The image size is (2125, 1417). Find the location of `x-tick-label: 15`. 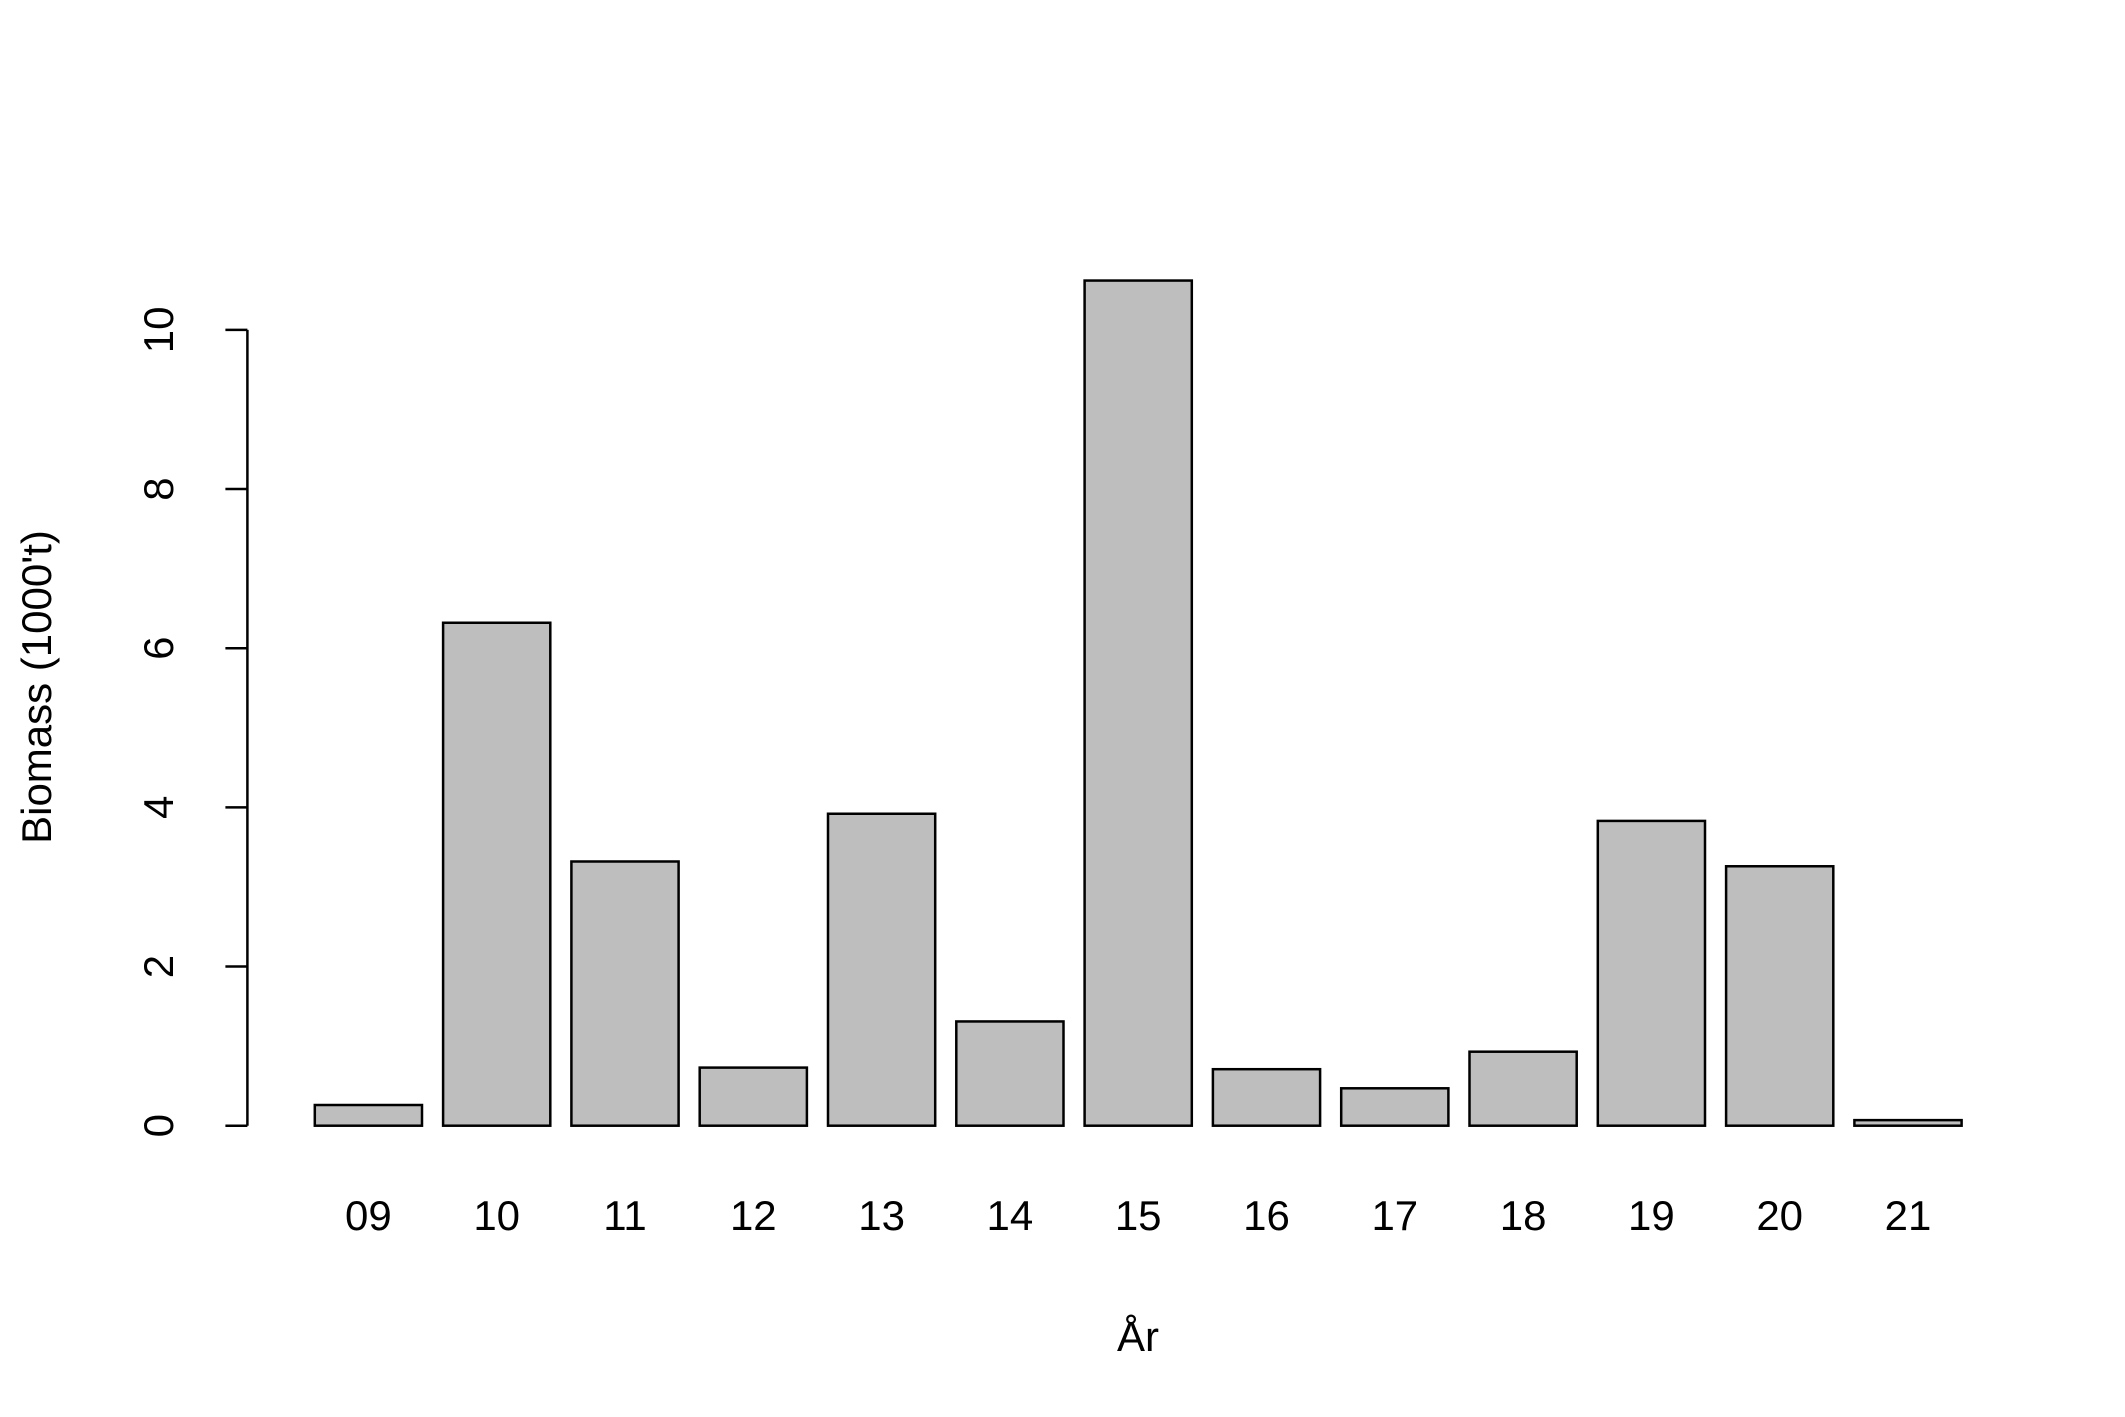

x-tick-label: 15 is located at coordinates (1138, 1215).